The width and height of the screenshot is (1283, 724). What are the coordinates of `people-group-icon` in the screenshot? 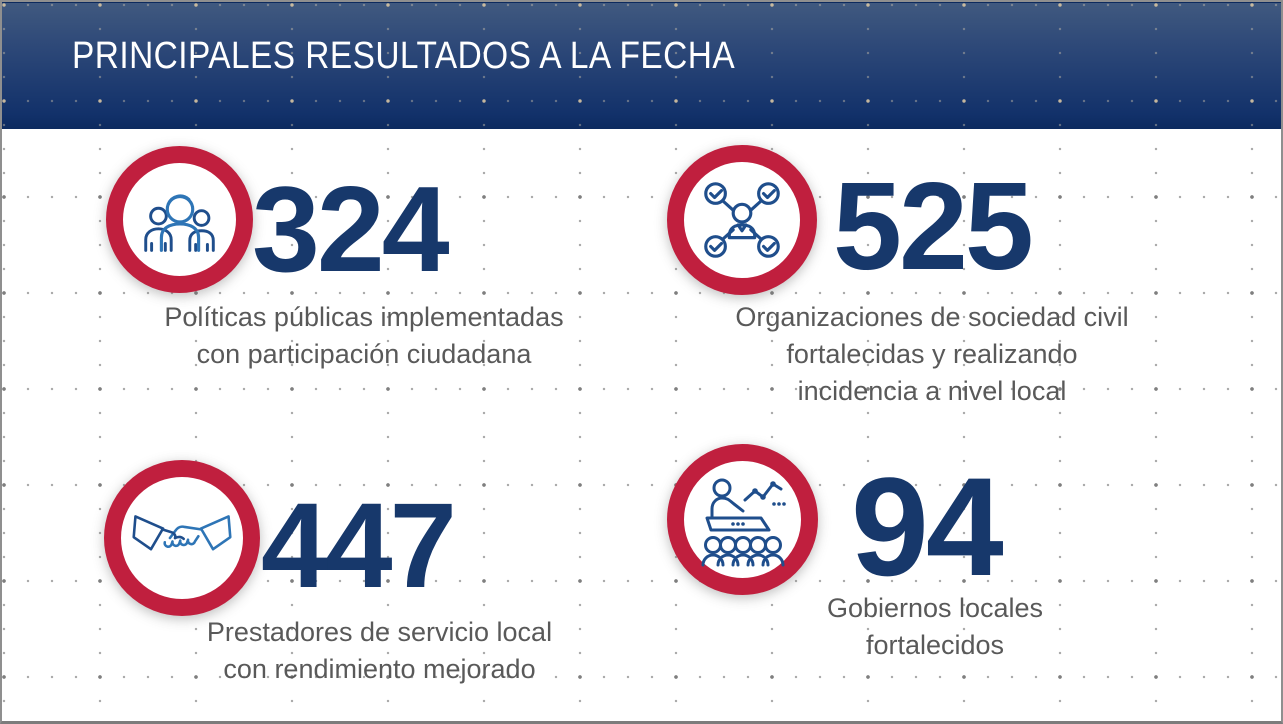 It's located at (180, 220).